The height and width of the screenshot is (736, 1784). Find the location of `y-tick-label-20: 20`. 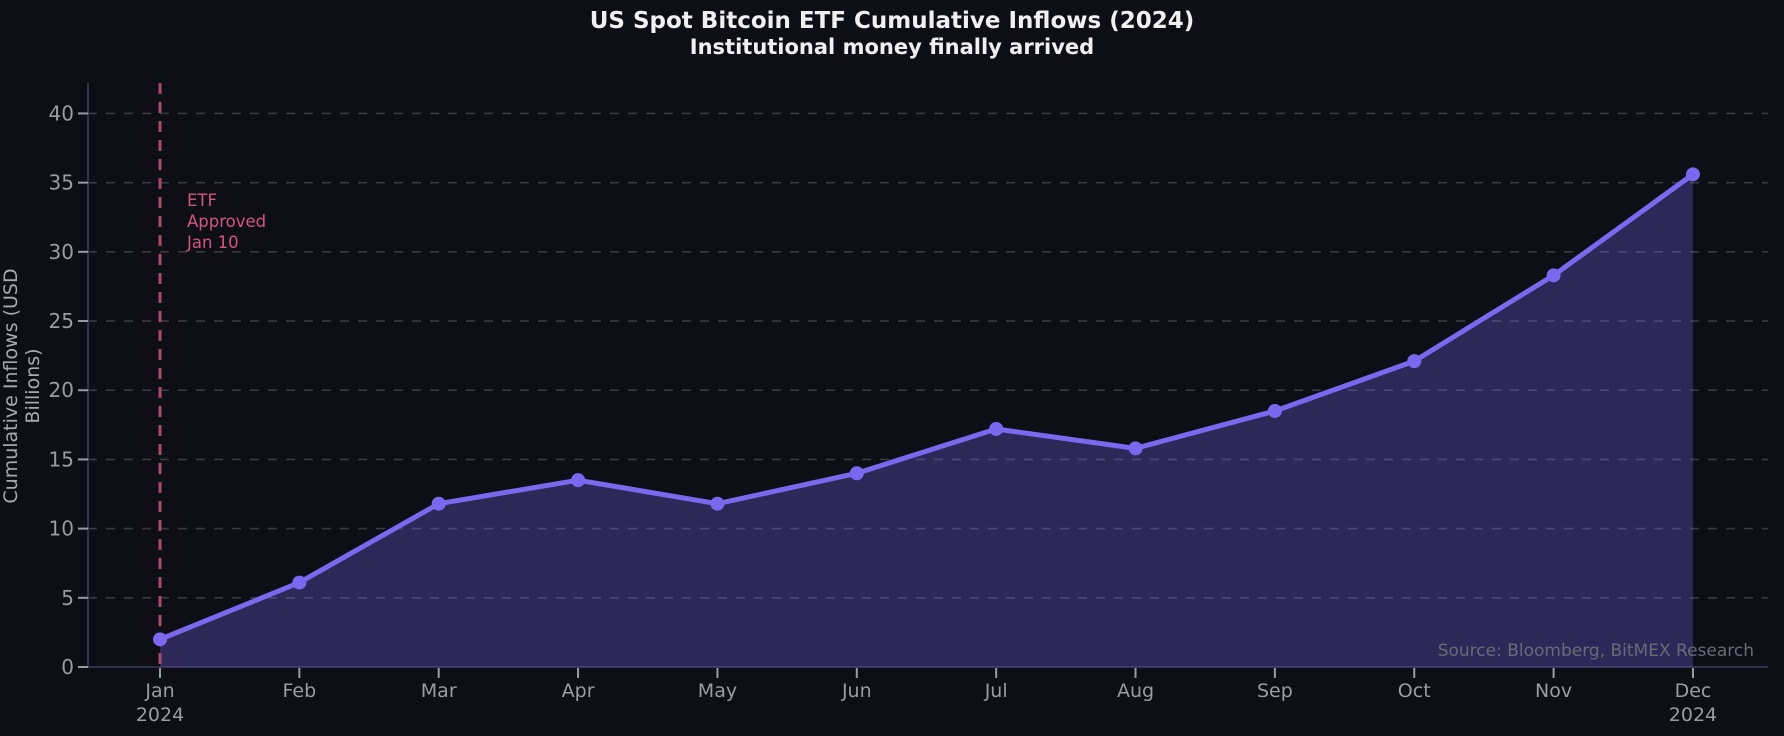

y-tick-label-20: 20 is located at coordinates (61, 390).